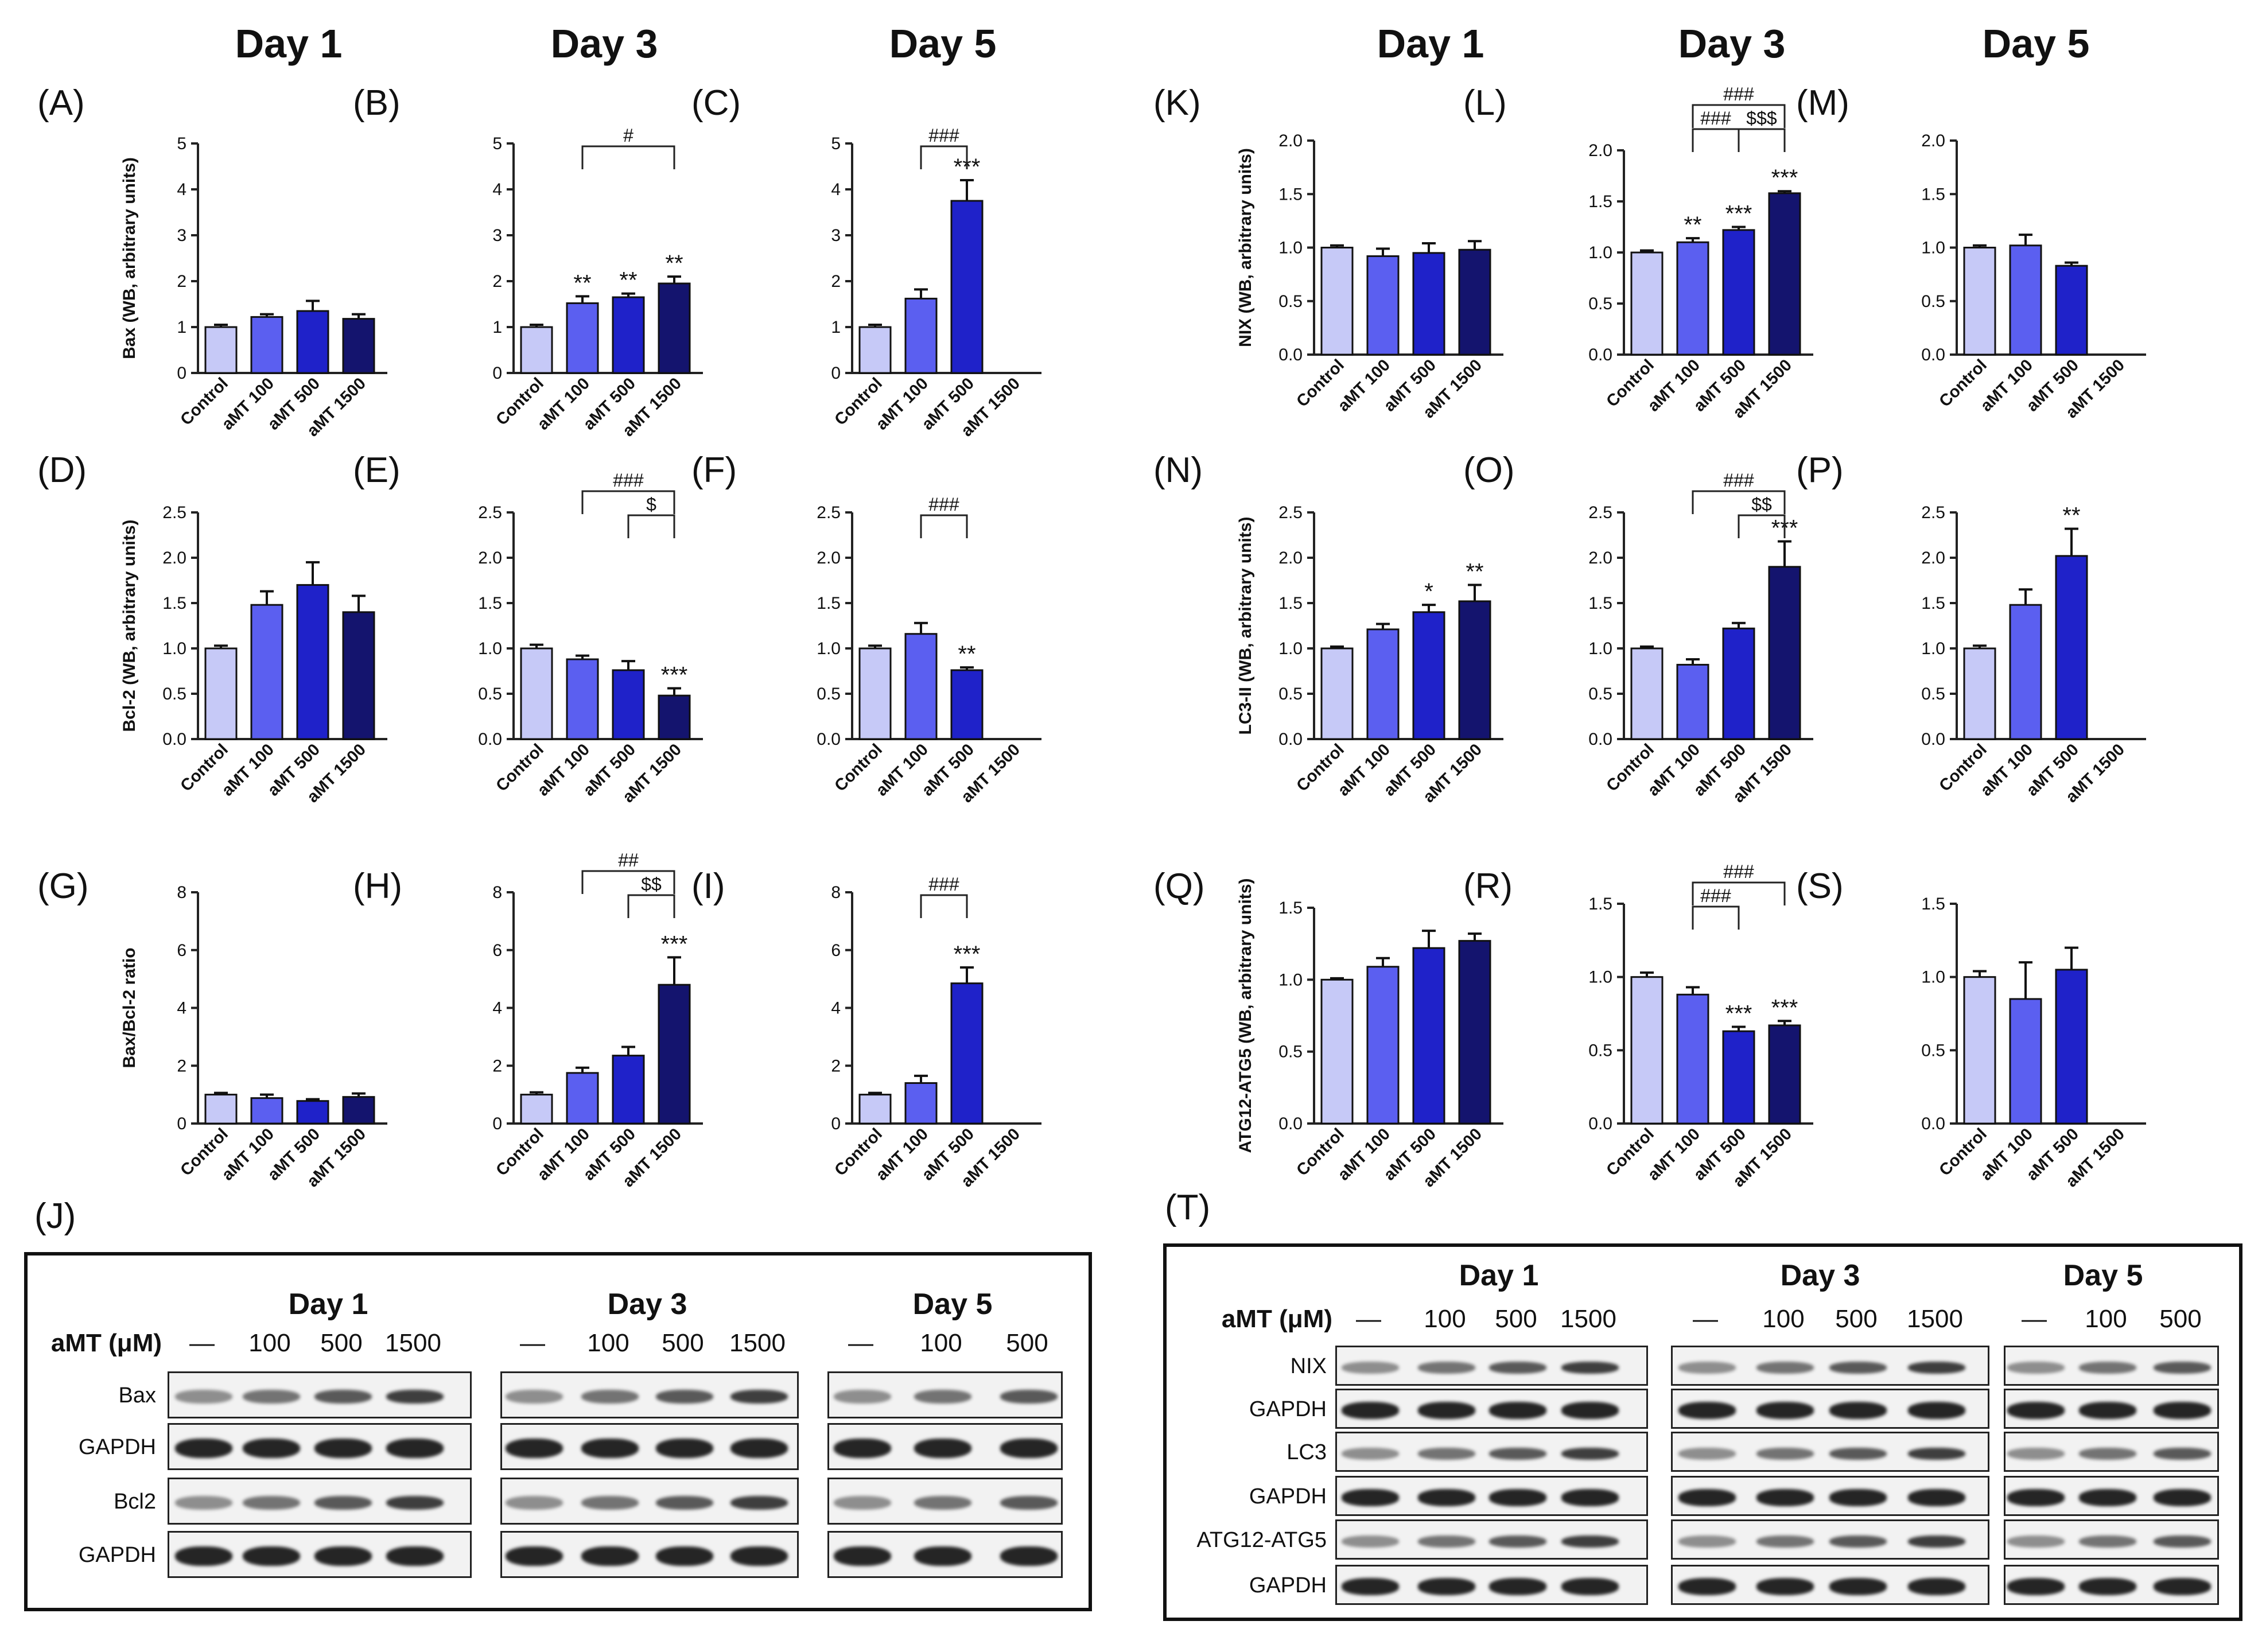 Image resolution: width=2262 pixels, height=1652 pixels. I want to click on panel-label: (K), so click(1177, 103).